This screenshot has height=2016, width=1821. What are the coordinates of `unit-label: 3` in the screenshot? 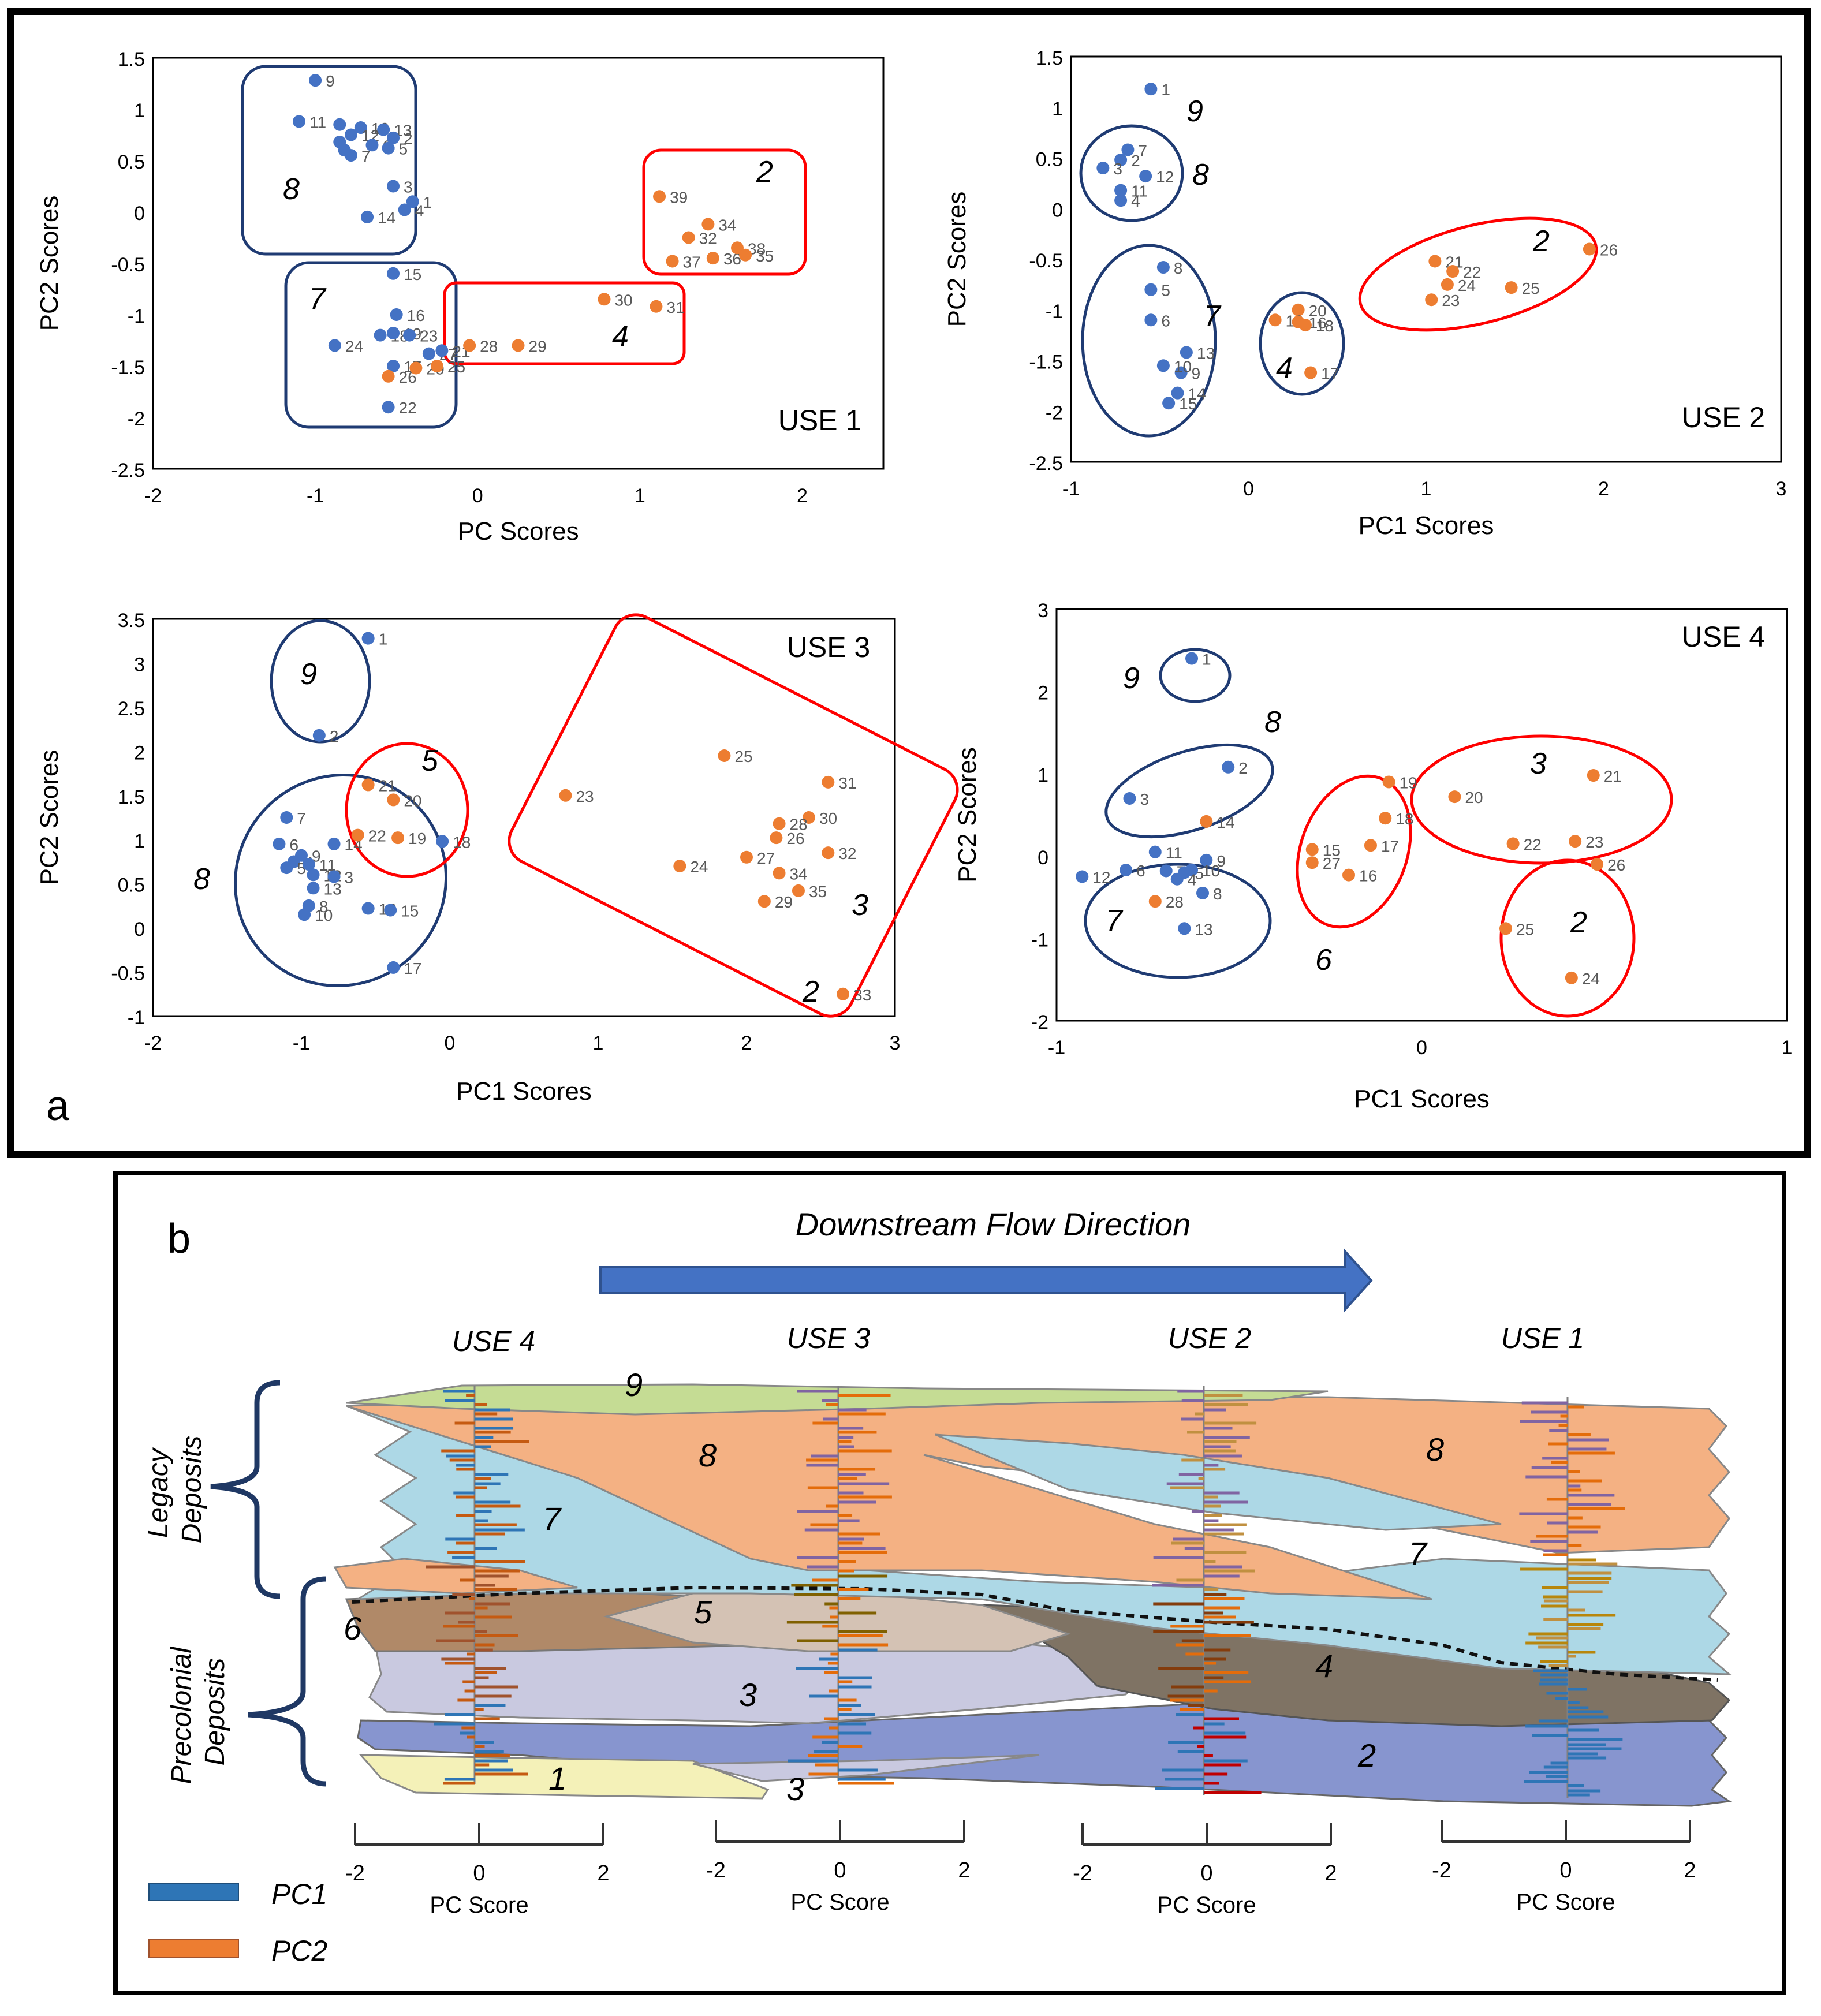 It's located at (748, 1695).